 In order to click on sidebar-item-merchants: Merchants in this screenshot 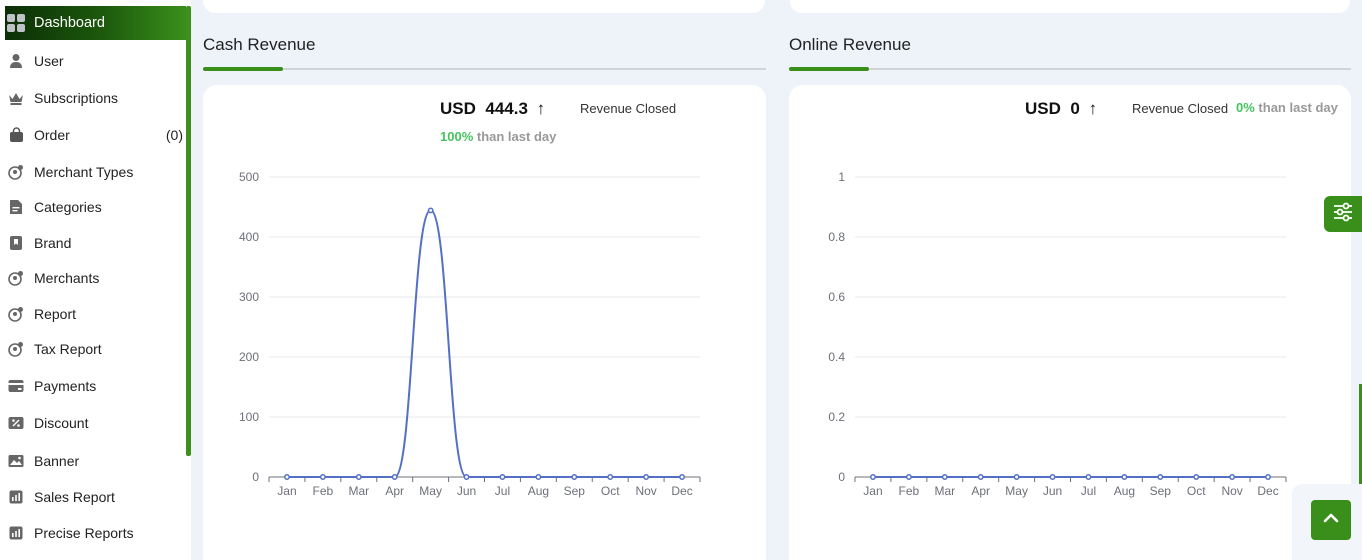, I will do `click(95, 278)`.